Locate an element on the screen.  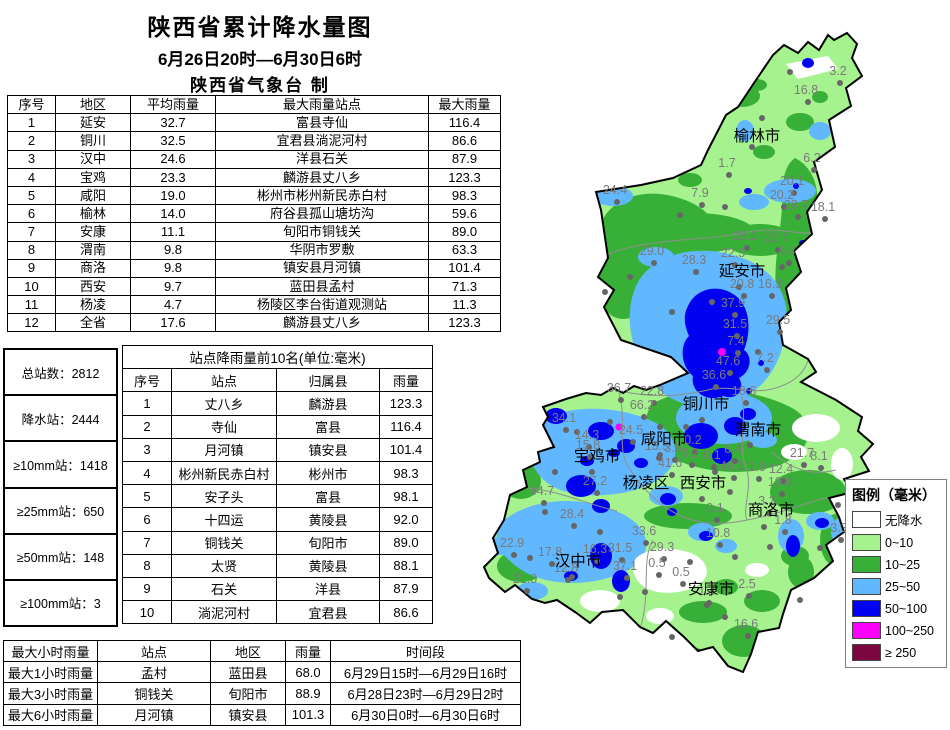
table-cell: 7 is located at coordinates (147, 542).